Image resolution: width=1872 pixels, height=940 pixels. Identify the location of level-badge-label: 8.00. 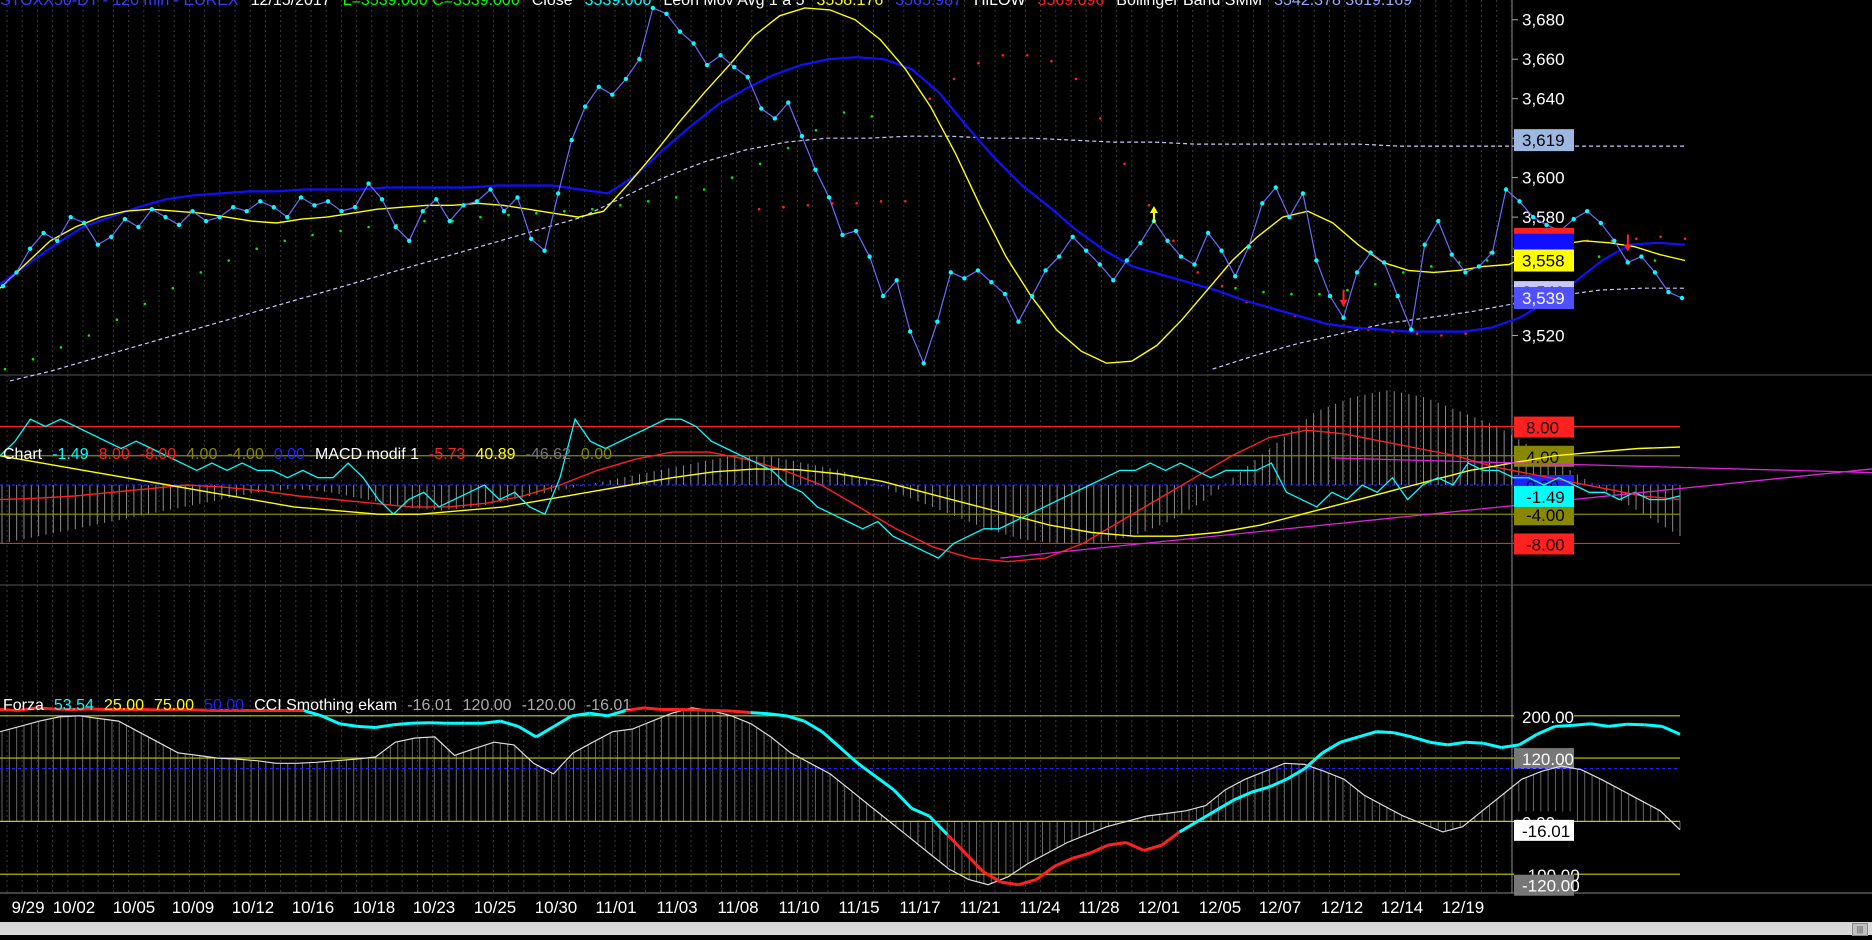
(1542, 428).